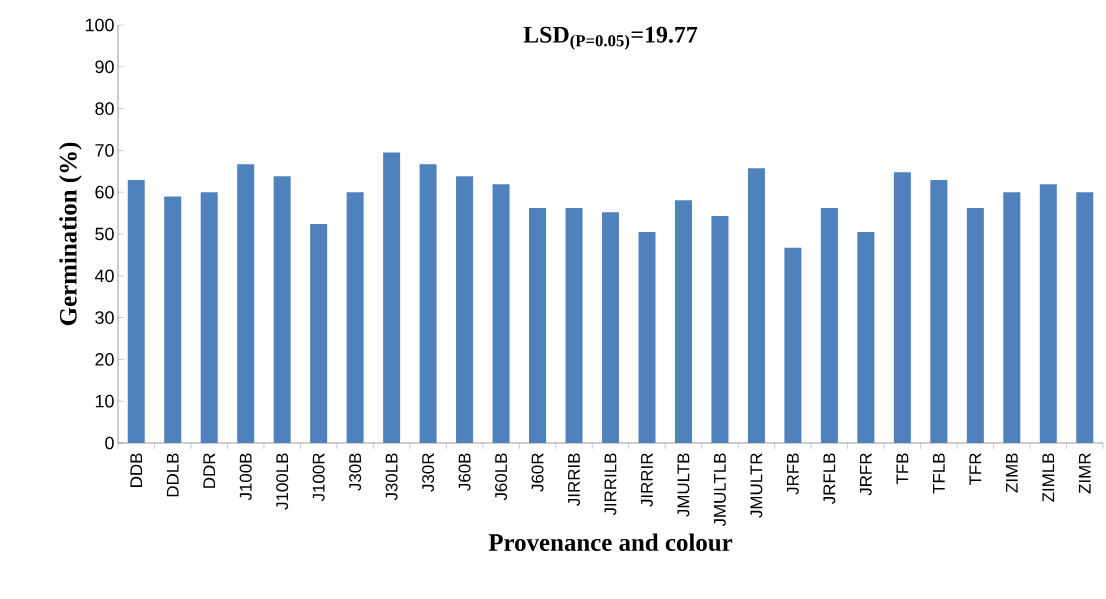 The image size is (1106, 599). I want to click on x-tick-label: DDR, so click(209, 470).